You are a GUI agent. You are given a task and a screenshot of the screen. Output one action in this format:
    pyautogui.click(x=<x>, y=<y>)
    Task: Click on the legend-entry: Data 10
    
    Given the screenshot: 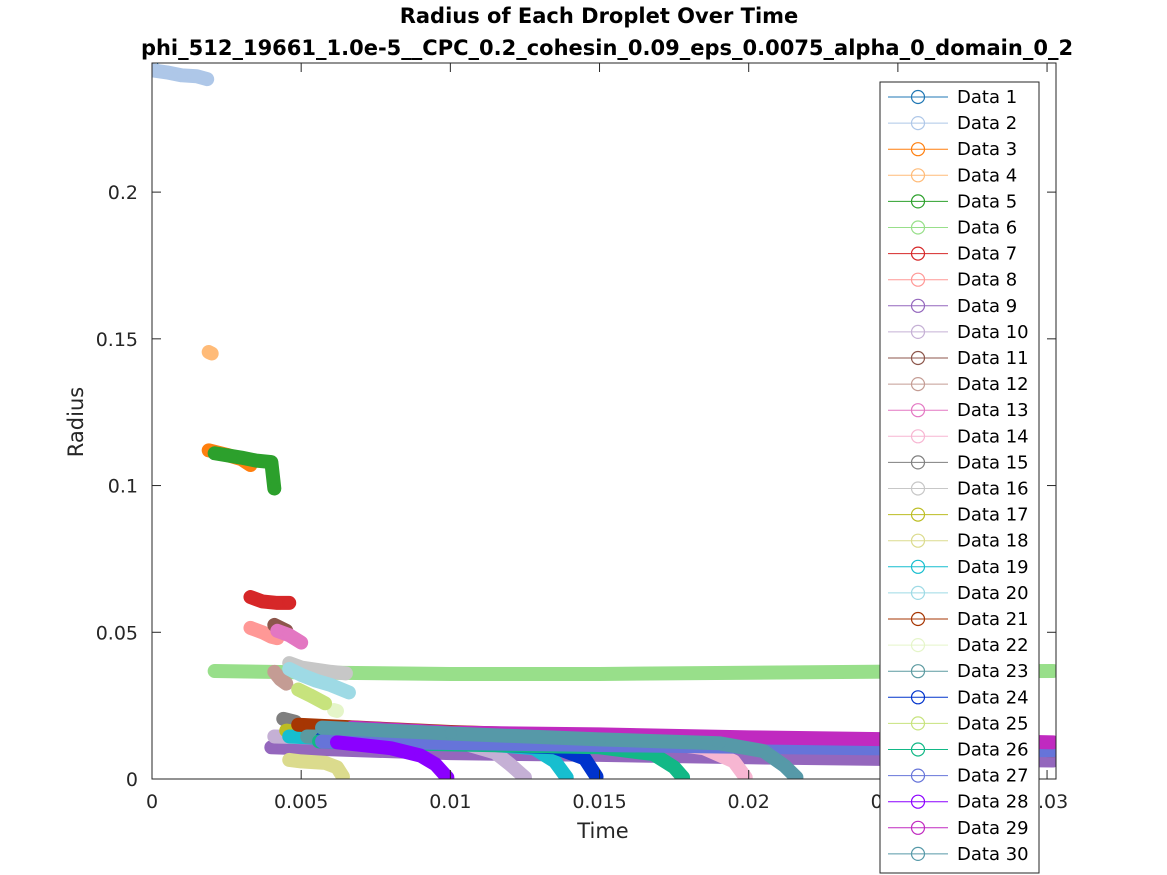 What is the action you would take?
    pyautogui.click(x=958, y=332)
    